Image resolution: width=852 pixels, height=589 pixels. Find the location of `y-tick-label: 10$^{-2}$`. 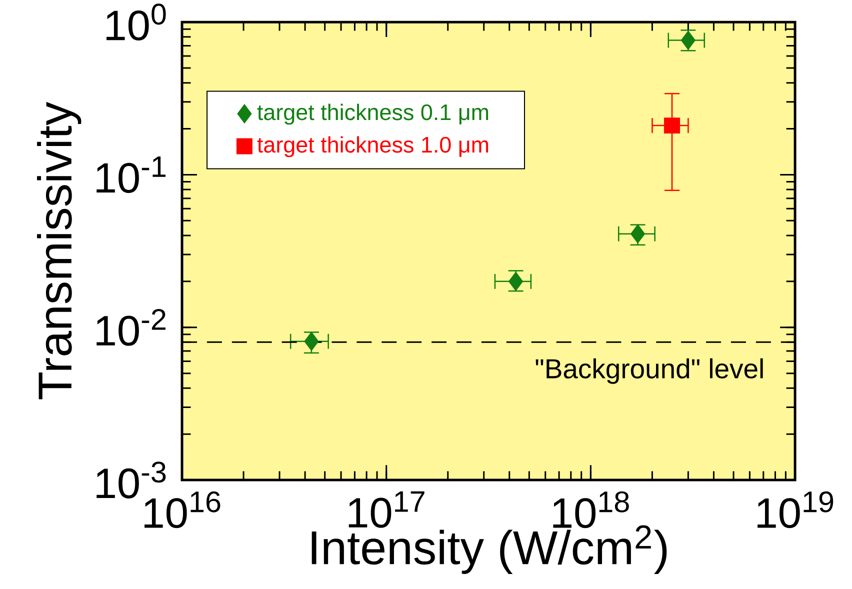

y-tick-label: 10$^{-2}$ is located at coordinates (131, 327).